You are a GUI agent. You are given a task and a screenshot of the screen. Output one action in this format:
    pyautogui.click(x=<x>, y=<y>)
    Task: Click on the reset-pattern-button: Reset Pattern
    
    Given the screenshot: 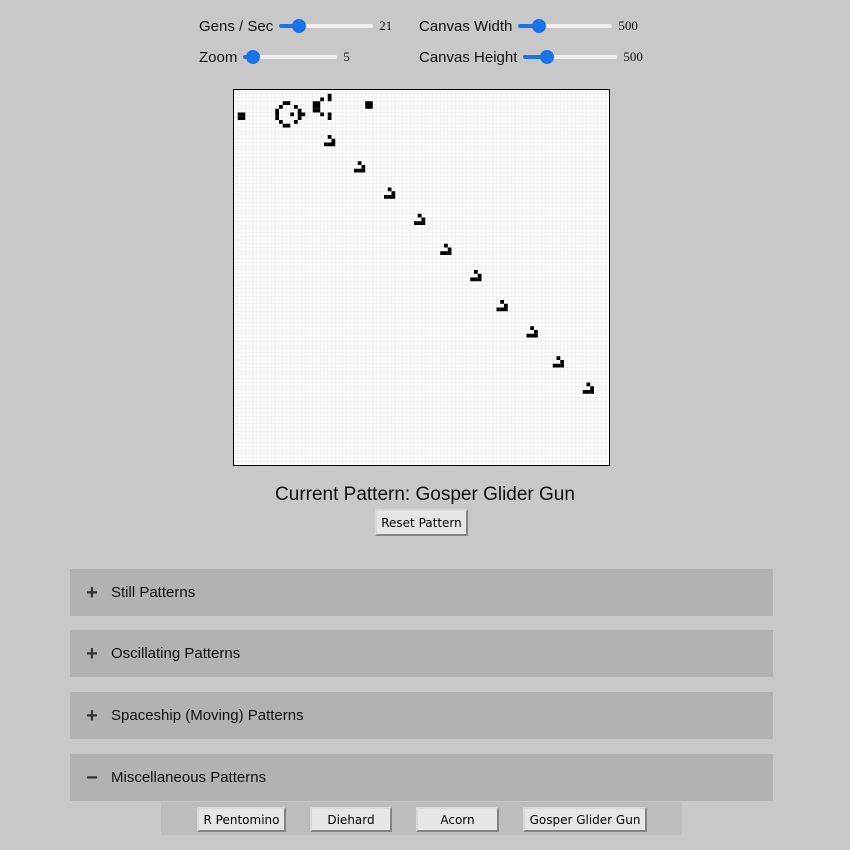 What is the action you would take?
    pyautogui.click(x=421, y=522)
    